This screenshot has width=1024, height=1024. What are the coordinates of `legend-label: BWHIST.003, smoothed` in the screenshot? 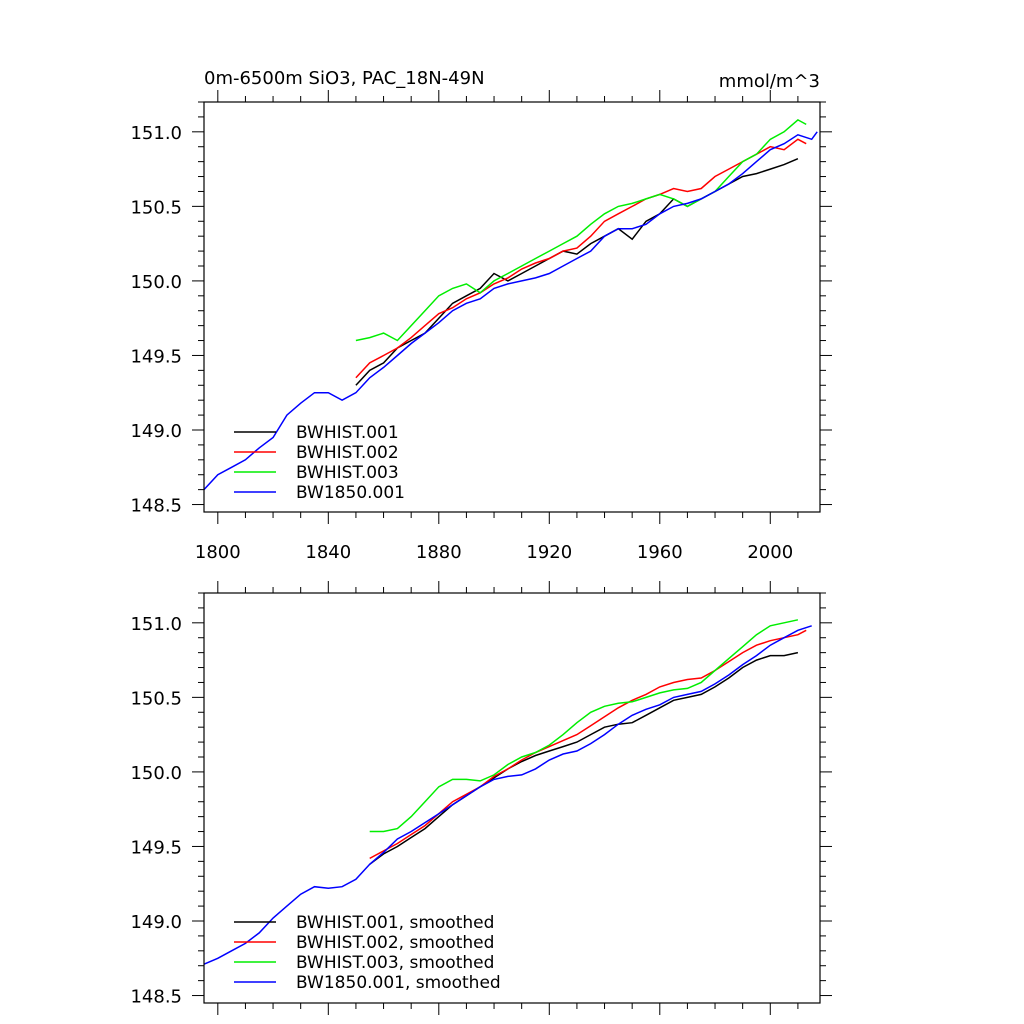 It's located at (395, 963).